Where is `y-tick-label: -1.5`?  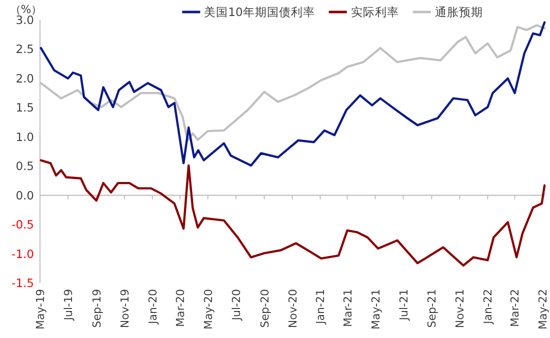
y-tick-label: -1.5 is located at coordinates (23, 283).